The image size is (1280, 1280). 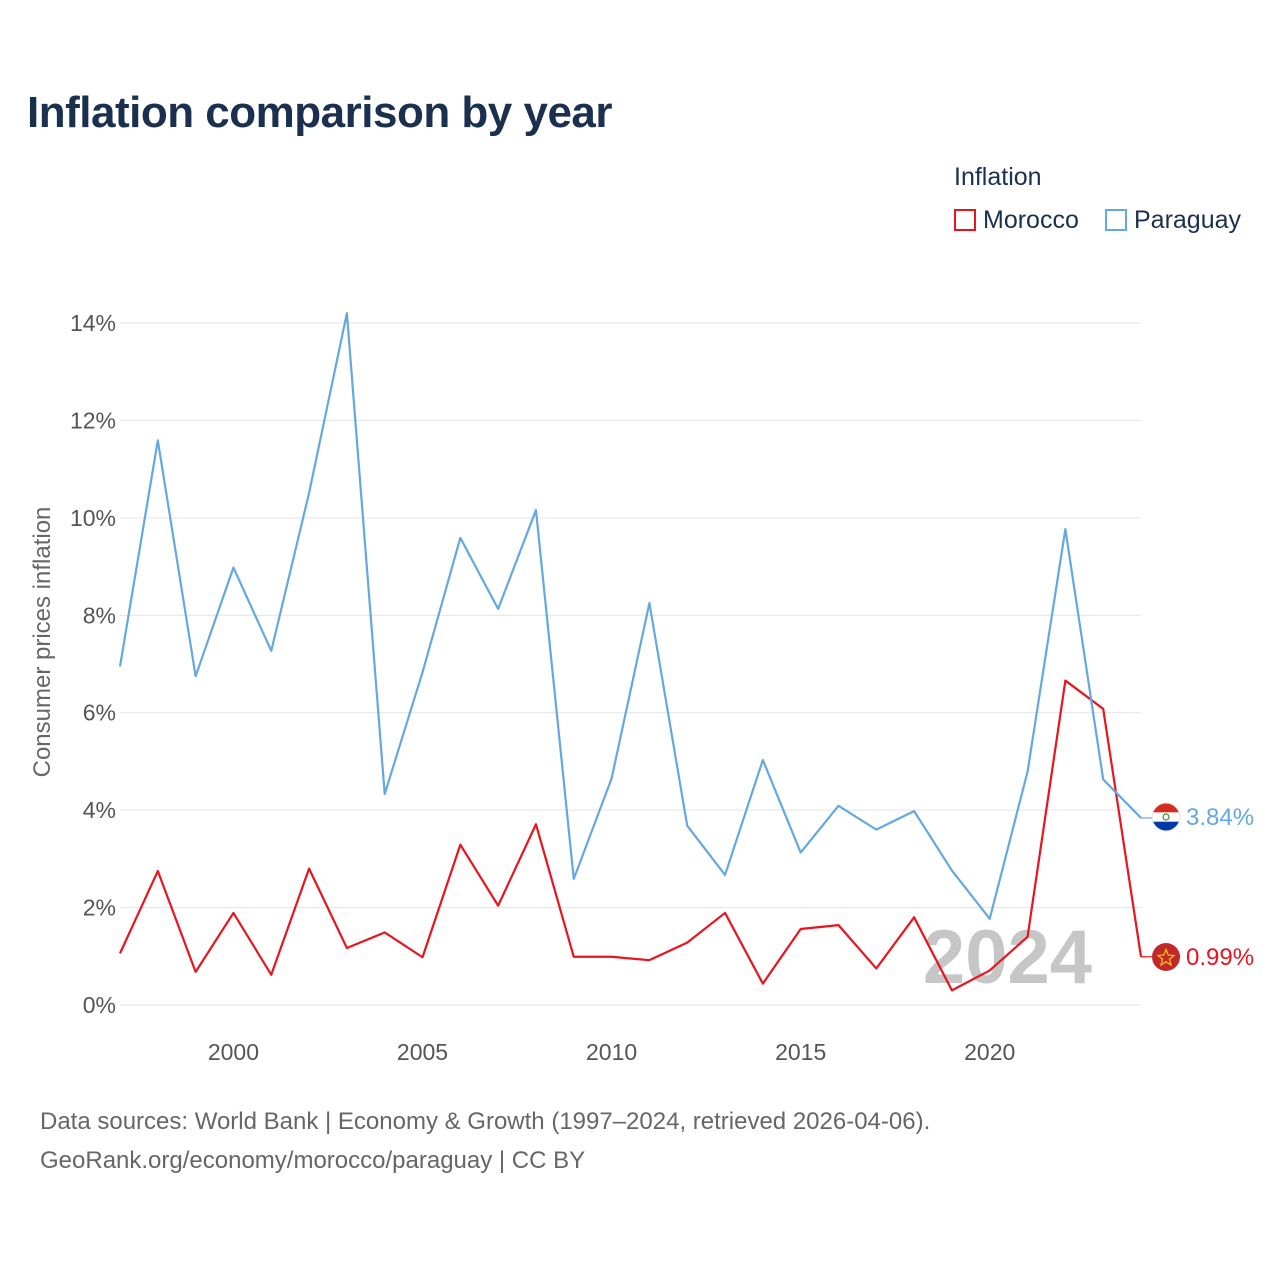 I want to click on y-tick-label: 10%, so click(x=93, y=518).